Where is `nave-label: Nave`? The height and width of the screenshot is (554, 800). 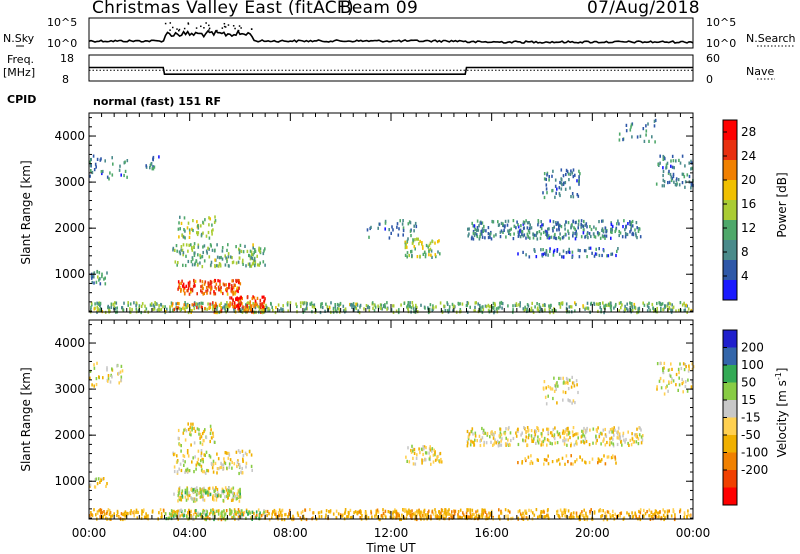 nave-label: Nave is located at coordinates (760, 71).